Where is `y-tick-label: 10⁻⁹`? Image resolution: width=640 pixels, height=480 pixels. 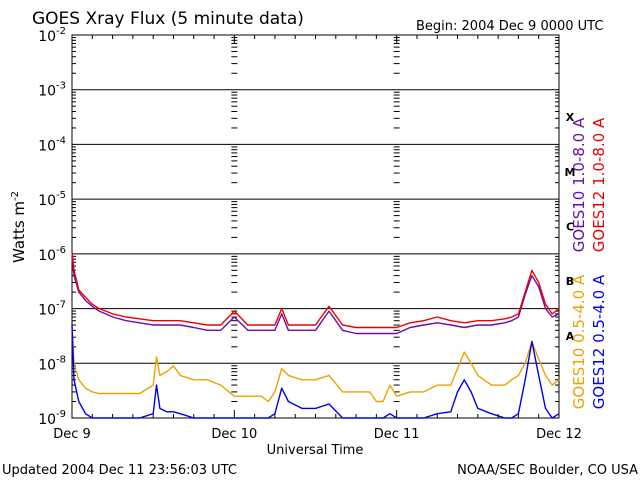 y-tick-label: 10⁻⁹ is located at coordinates (52, 418).